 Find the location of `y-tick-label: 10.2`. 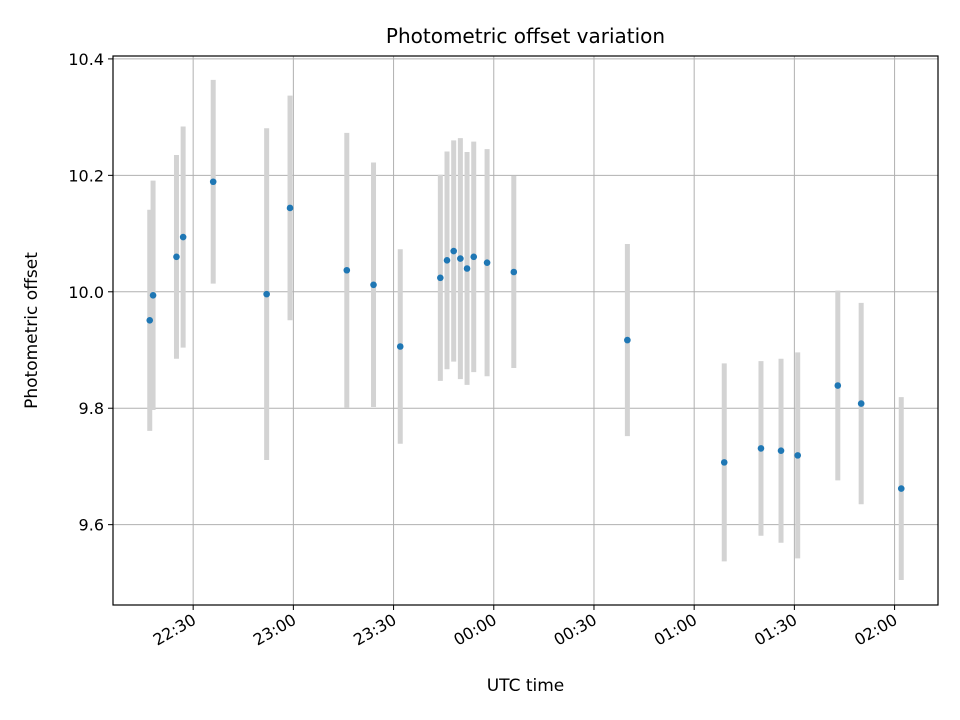

y-tick-label: 10.2 is located at coordinates (86, 175).